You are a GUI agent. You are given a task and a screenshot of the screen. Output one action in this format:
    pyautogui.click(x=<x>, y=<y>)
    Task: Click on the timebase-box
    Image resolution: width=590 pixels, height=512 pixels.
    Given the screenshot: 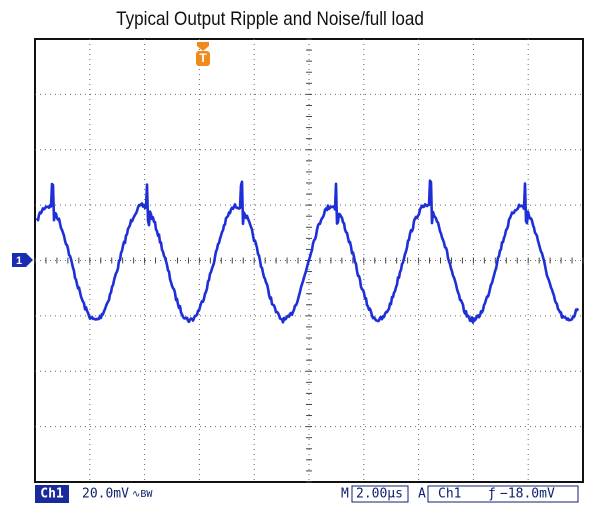 What is the action you would take?
    pyautogui.click(x=380, y=494)
    